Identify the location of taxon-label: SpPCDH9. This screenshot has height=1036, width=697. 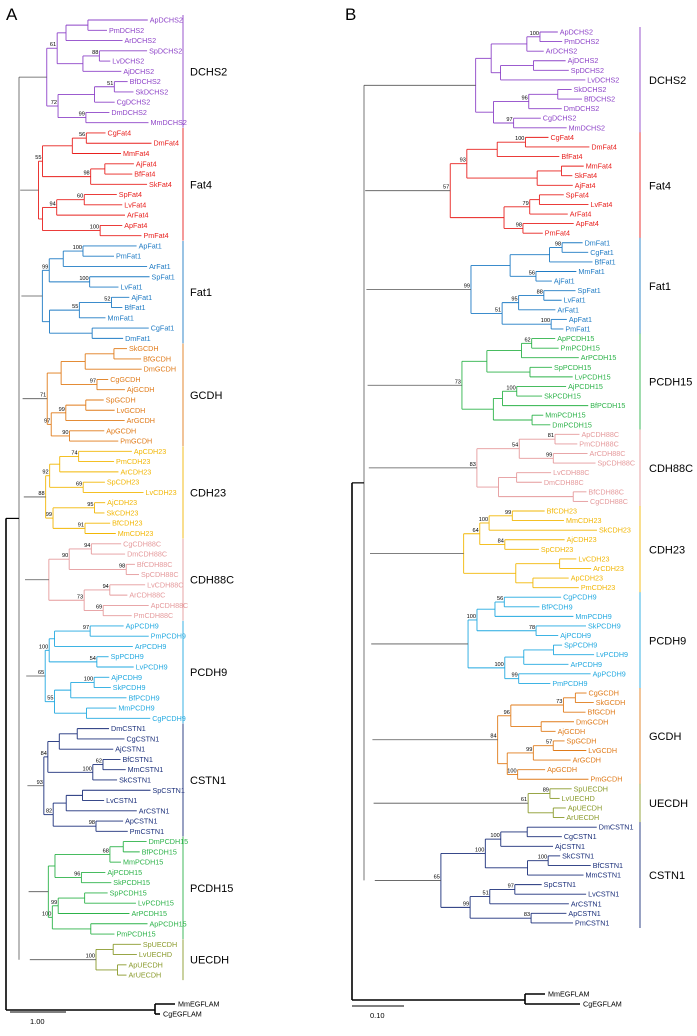
(580, 645).